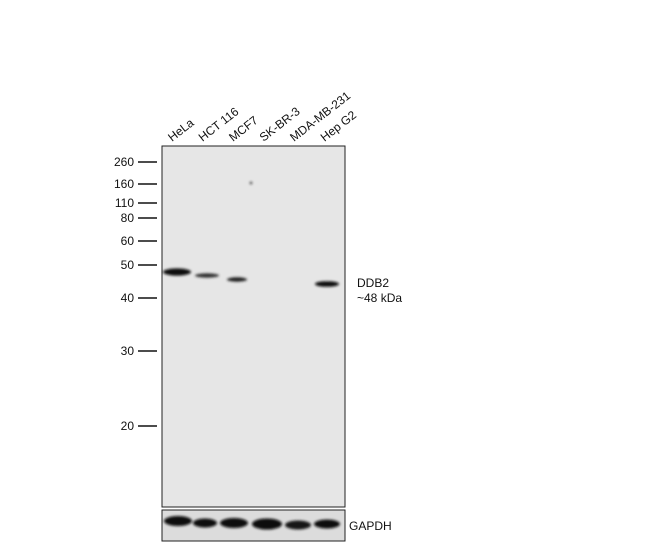  I want to click on target-bands, so click(251, 234).